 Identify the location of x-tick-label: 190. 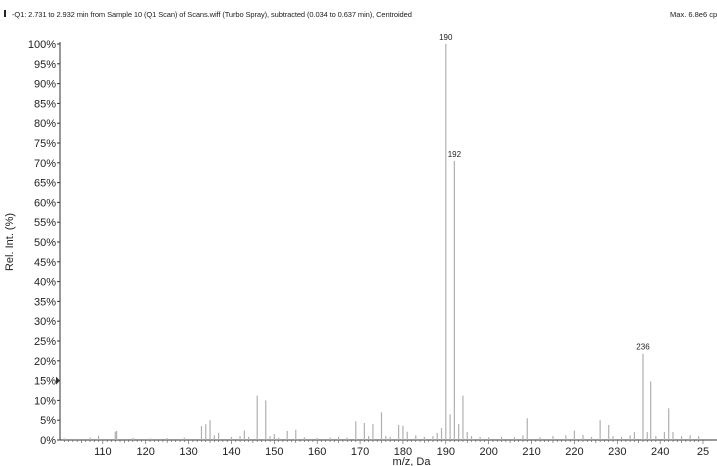
(446, 452).